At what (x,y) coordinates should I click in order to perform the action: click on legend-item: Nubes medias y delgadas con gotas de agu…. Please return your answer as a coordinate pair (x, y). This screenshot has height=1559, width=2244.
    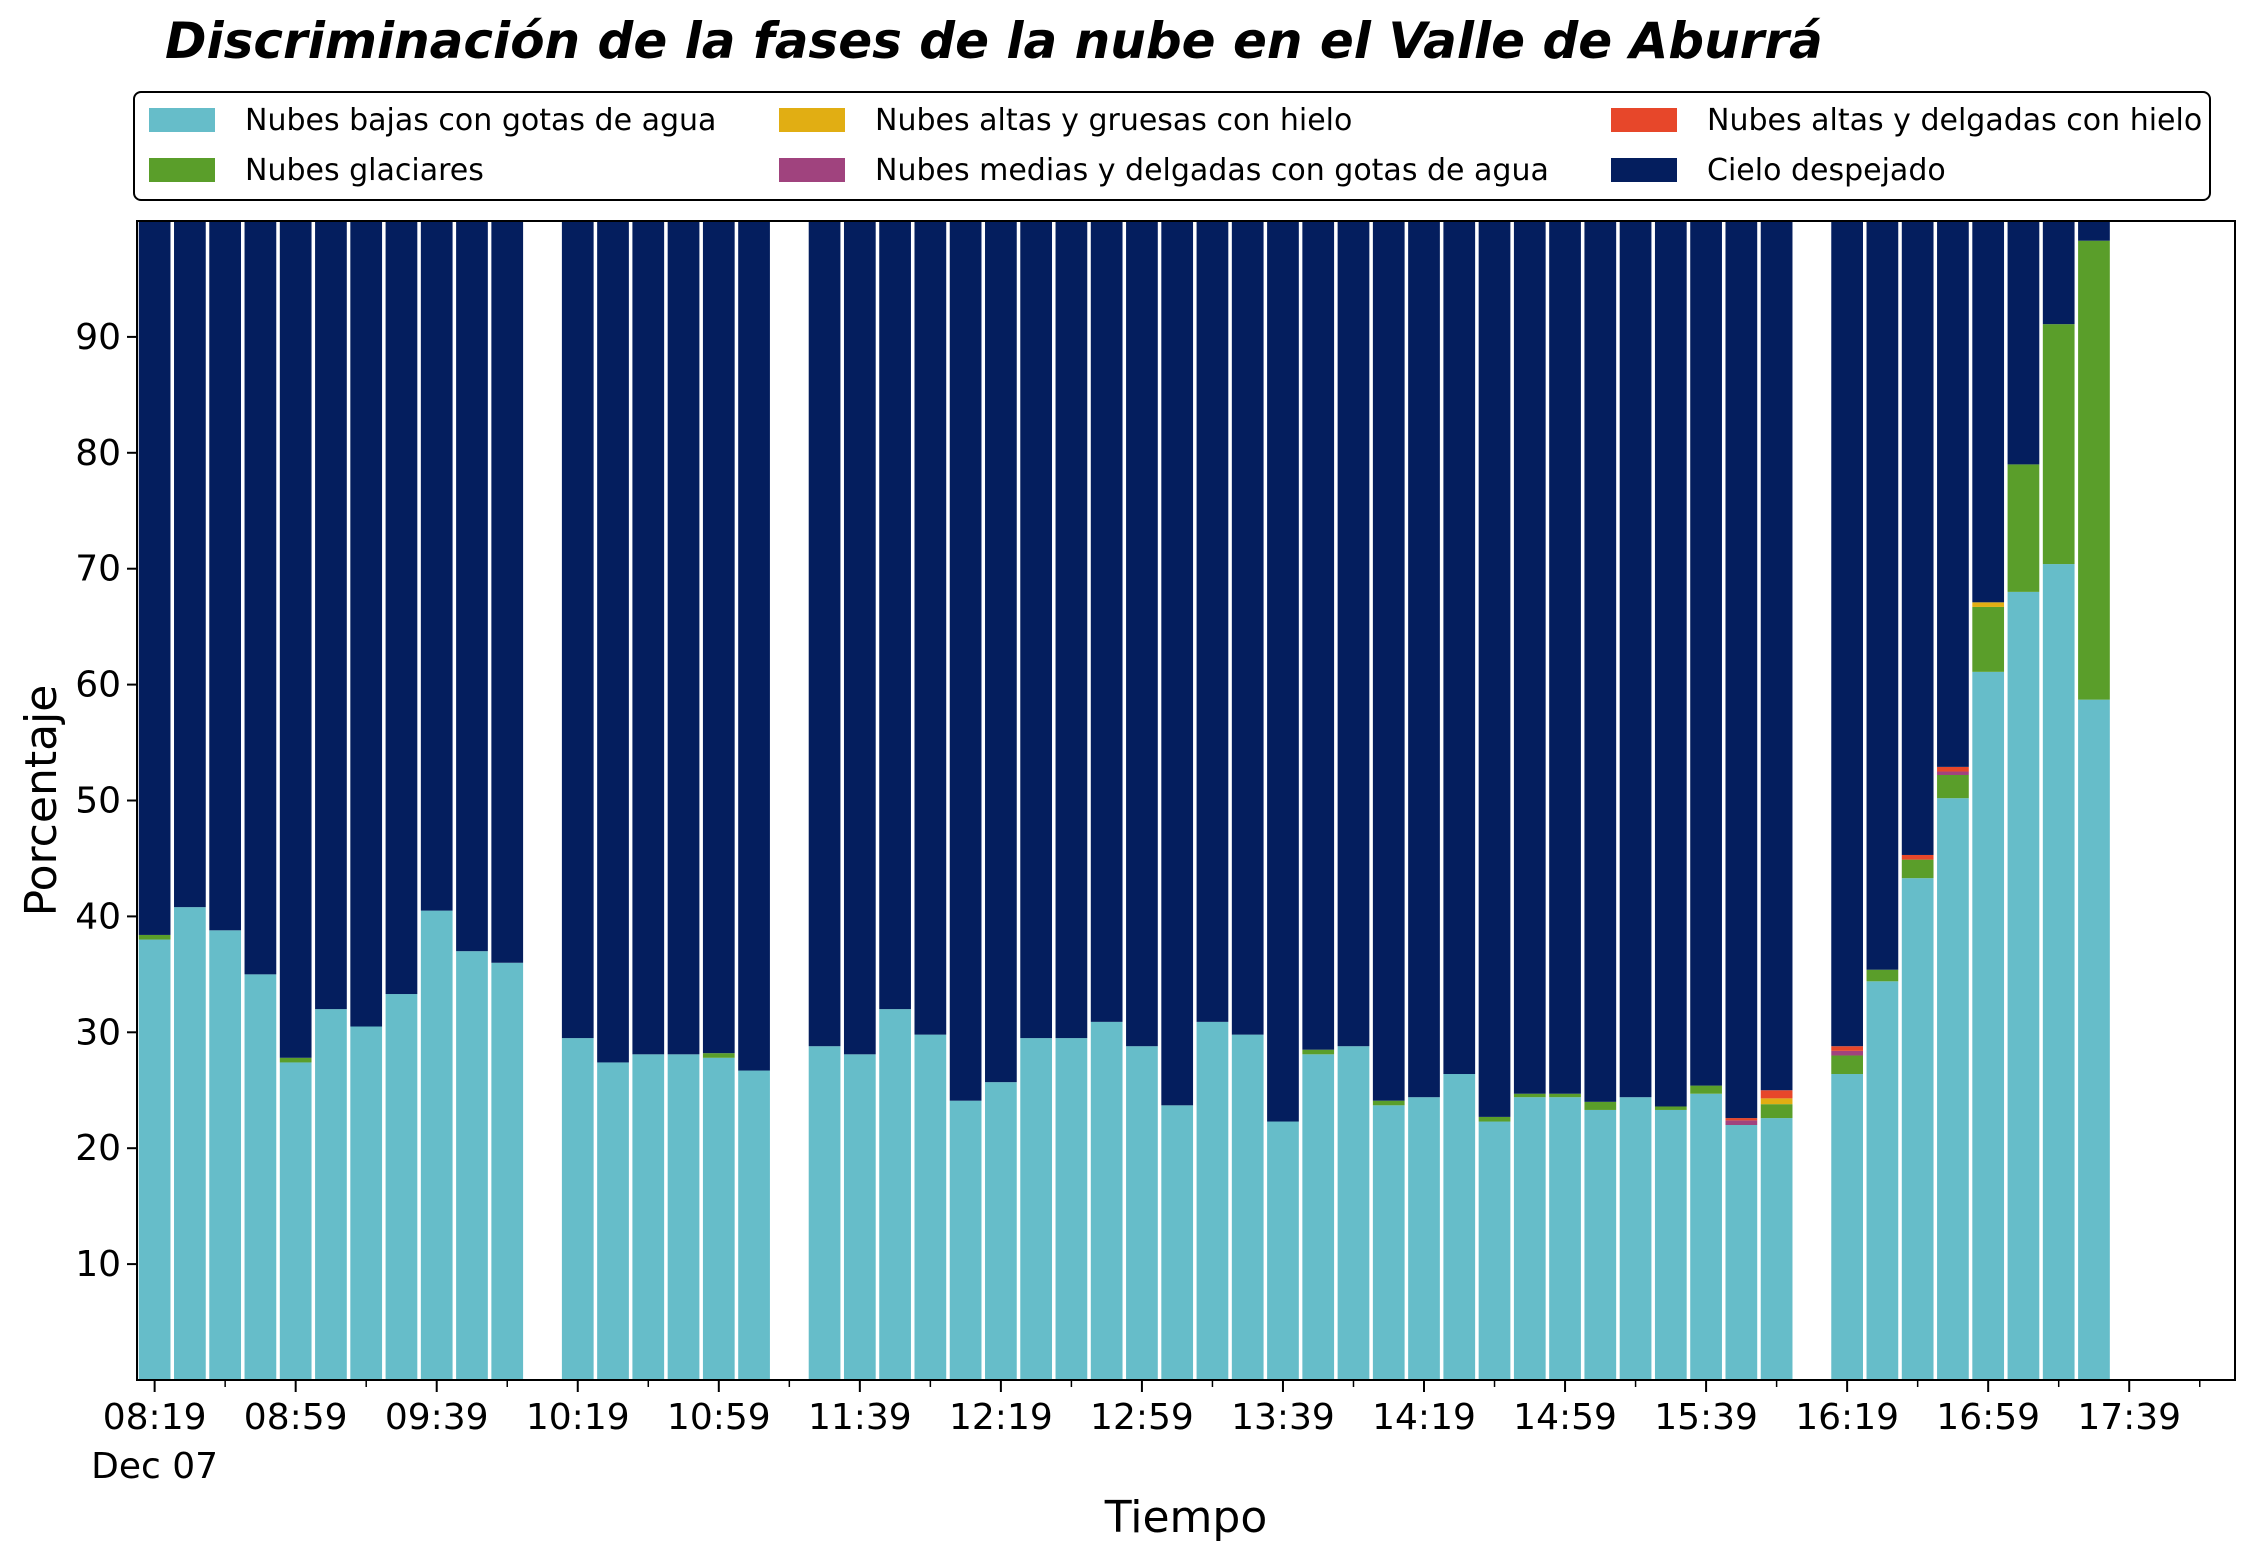
    Looking at the image, I should click on (1157, 170).